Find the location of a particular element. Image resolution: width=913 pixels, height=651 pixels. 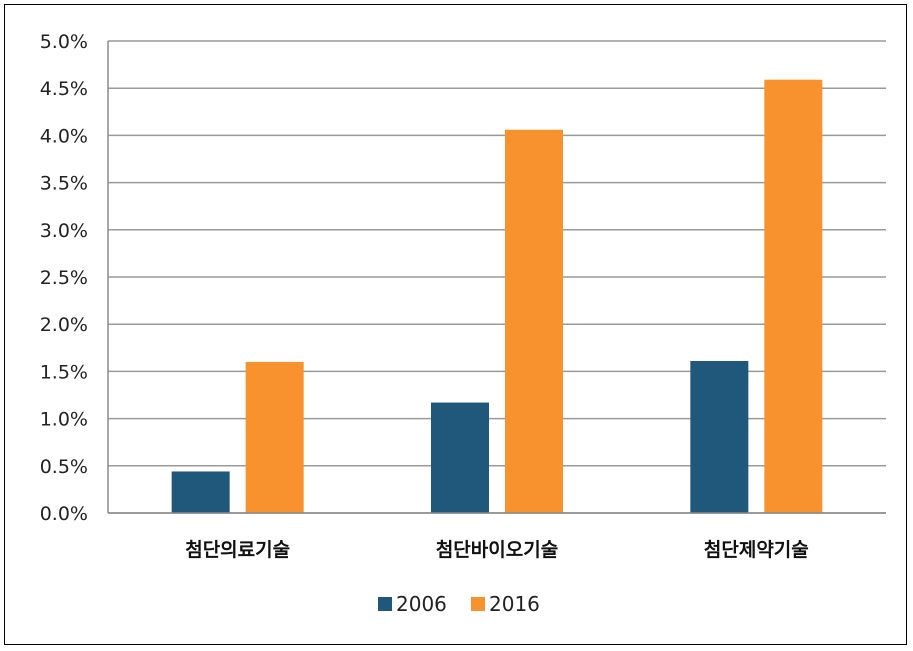

legend-label: 2016 is located at coordinates (514, 604).